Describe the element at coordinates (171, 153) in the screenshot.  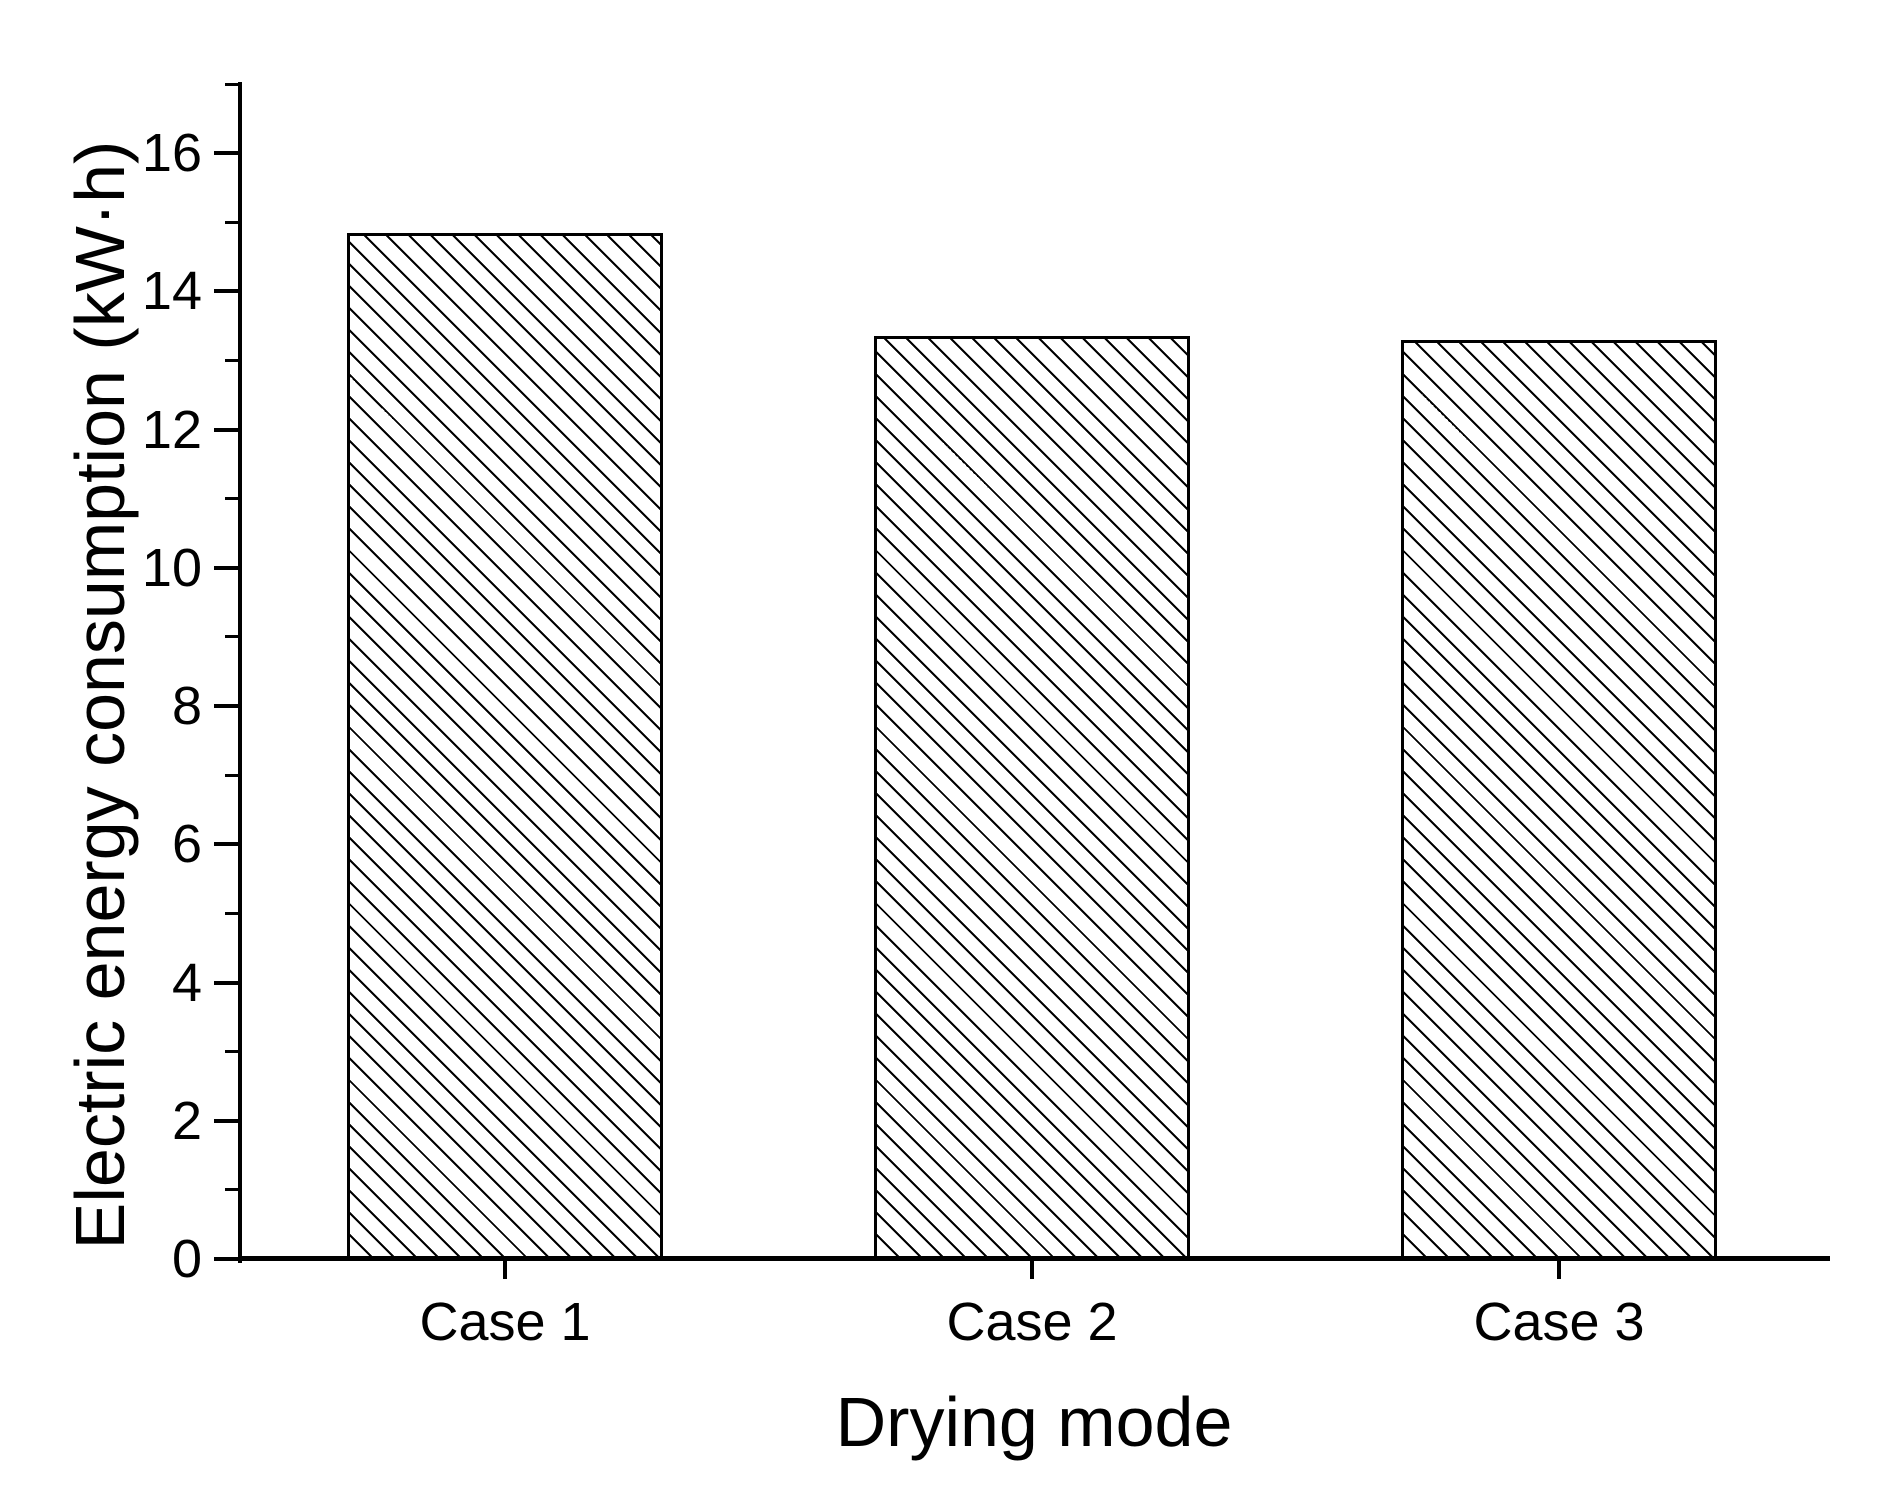
I see `y-tick-label: 16` at that location.